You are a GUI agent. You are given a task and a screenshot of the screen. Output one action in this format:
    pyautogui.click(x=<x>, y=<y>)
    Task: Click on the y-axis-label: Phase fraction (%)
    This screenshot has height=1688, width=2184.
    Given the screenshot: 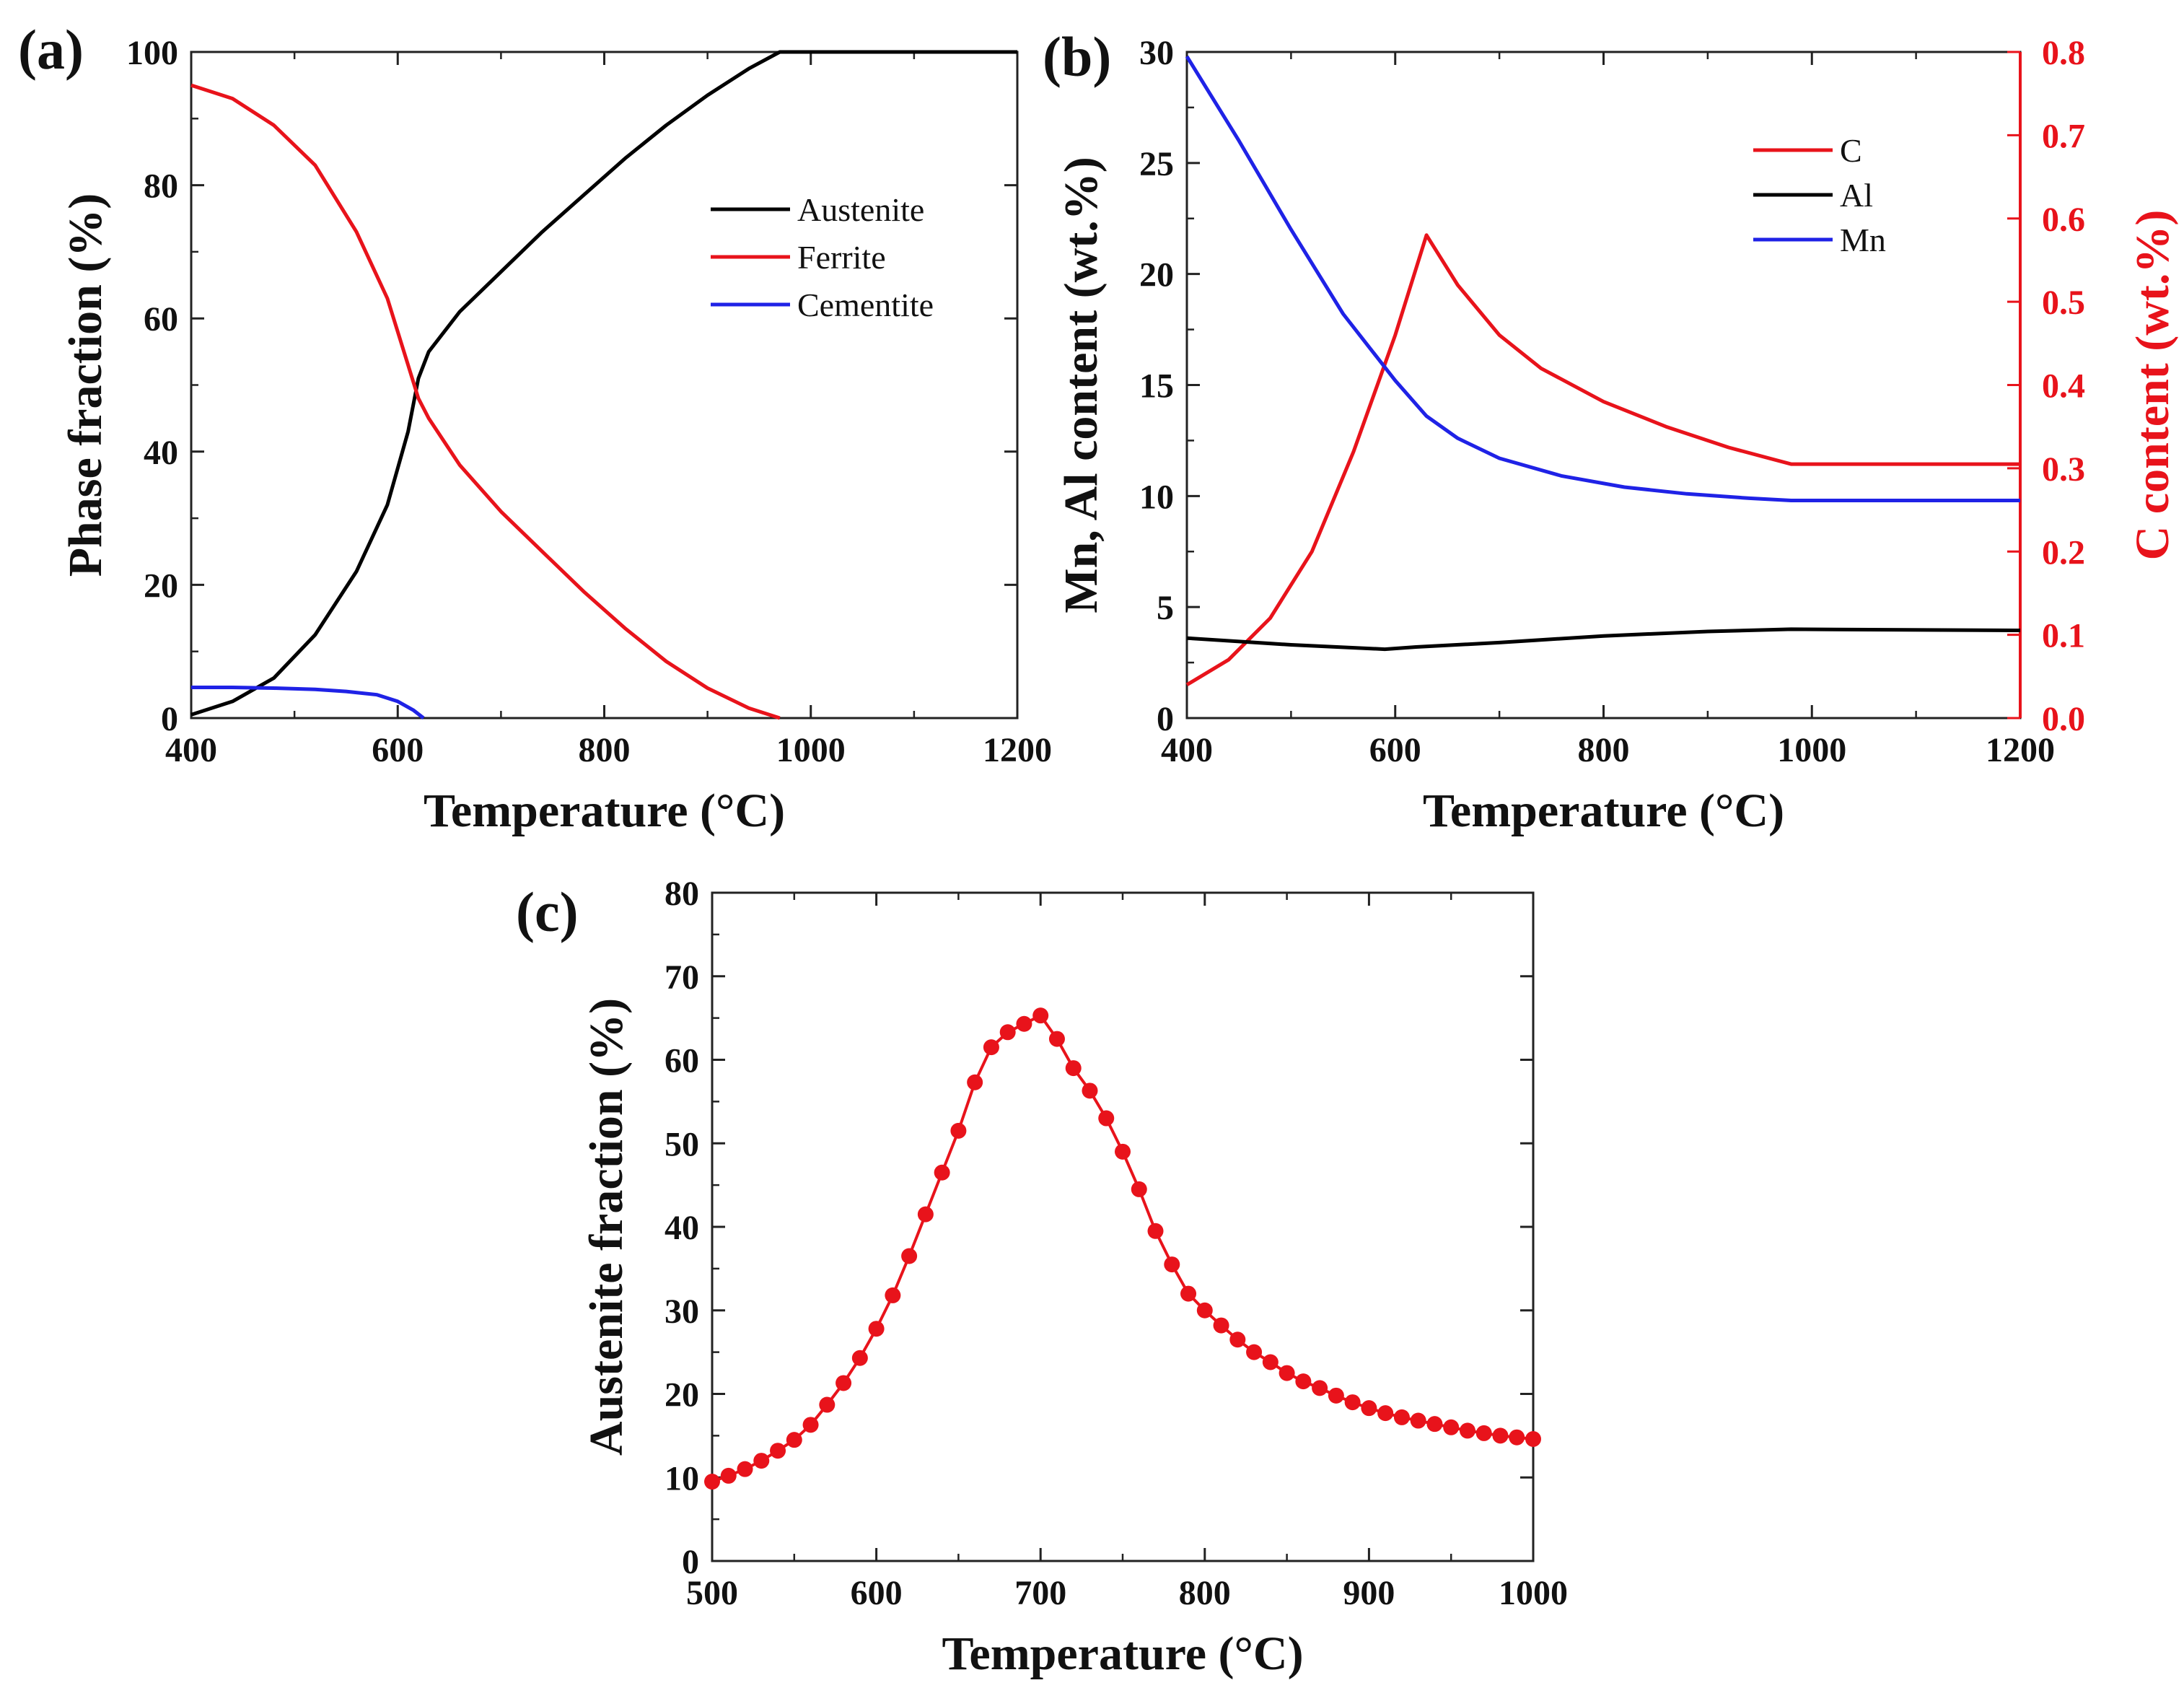 What is the action you would take?
    pyautogui.click(x=85, y=385)
    